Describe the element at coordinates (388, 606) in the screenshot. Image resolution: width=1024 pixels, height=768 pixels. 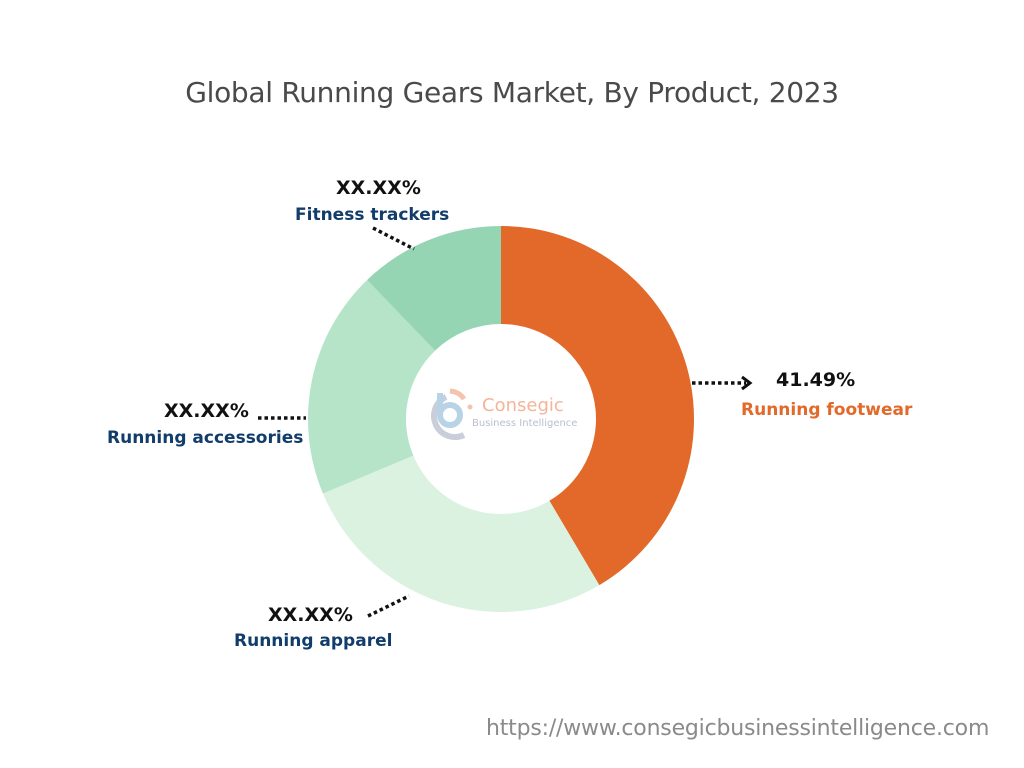
I see `leader-apparel` at that location.